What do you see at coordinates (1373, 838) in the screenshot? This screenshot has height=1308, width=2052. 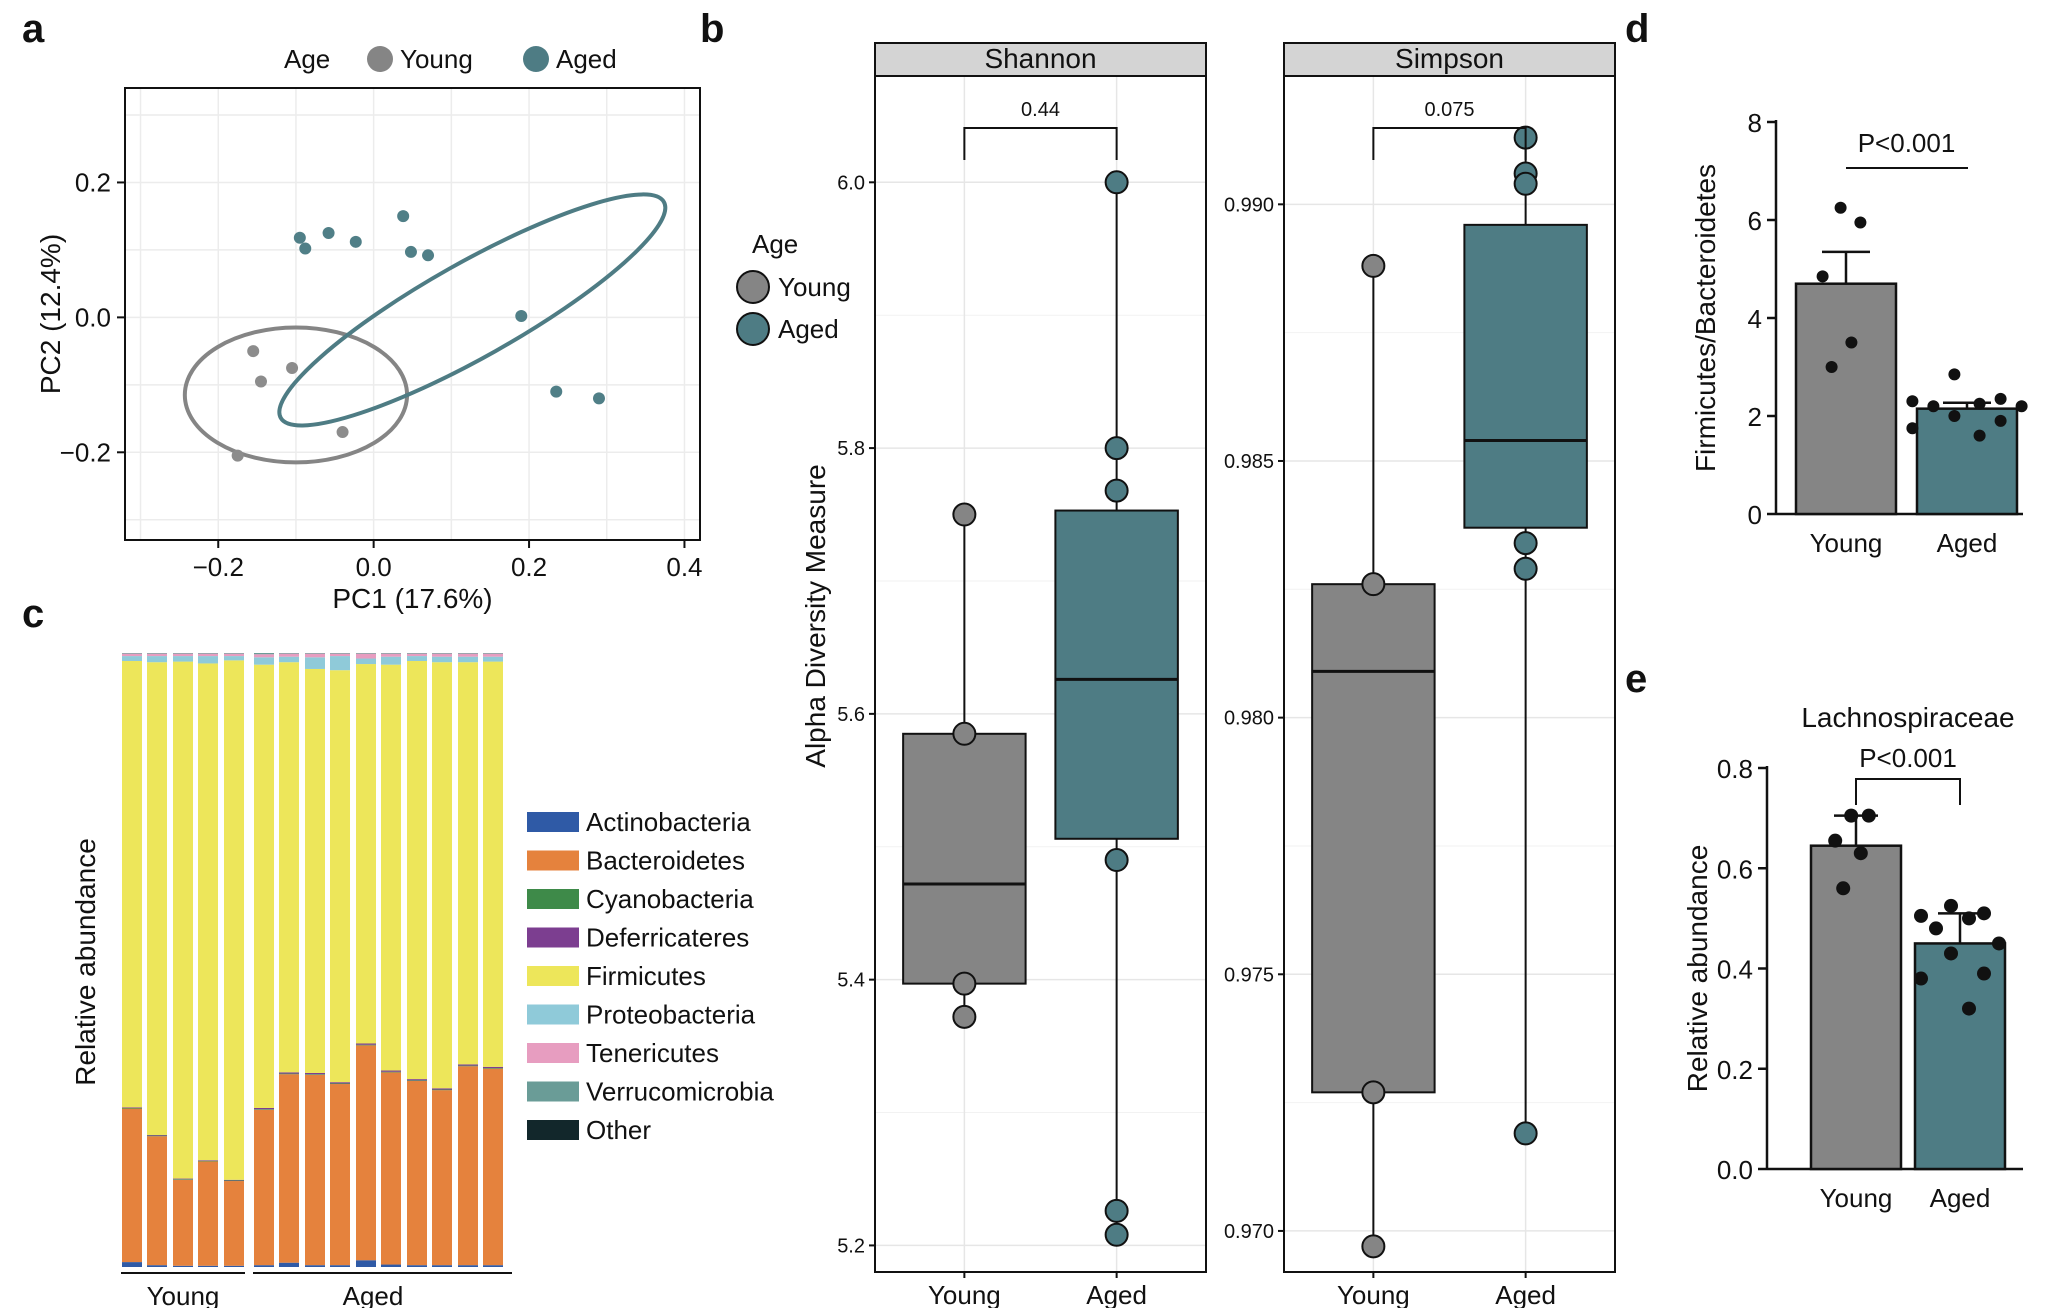 I see `box-young` at bounding box center [1373, 838].